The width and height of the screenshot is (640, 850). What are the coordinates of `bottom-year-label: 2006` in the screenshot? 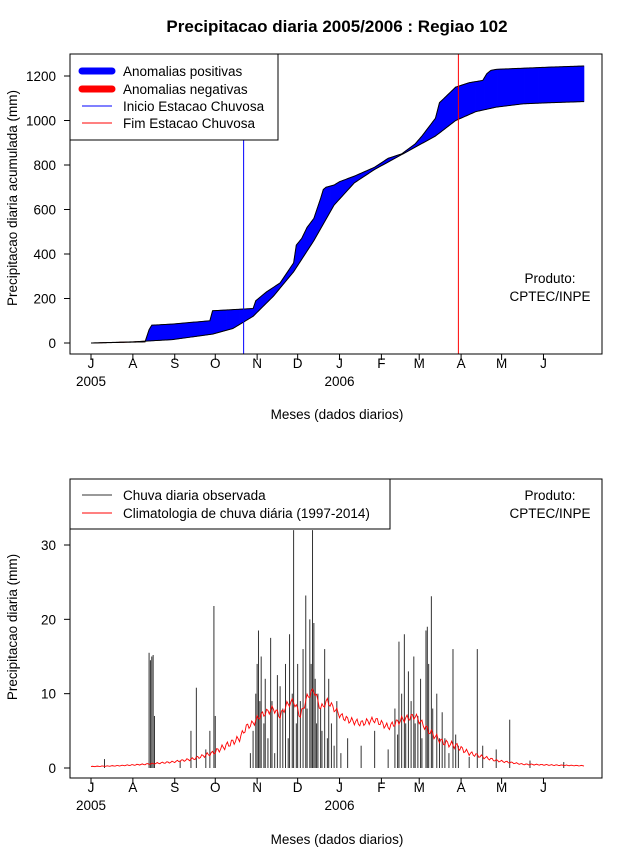 It's located at (340, 805).